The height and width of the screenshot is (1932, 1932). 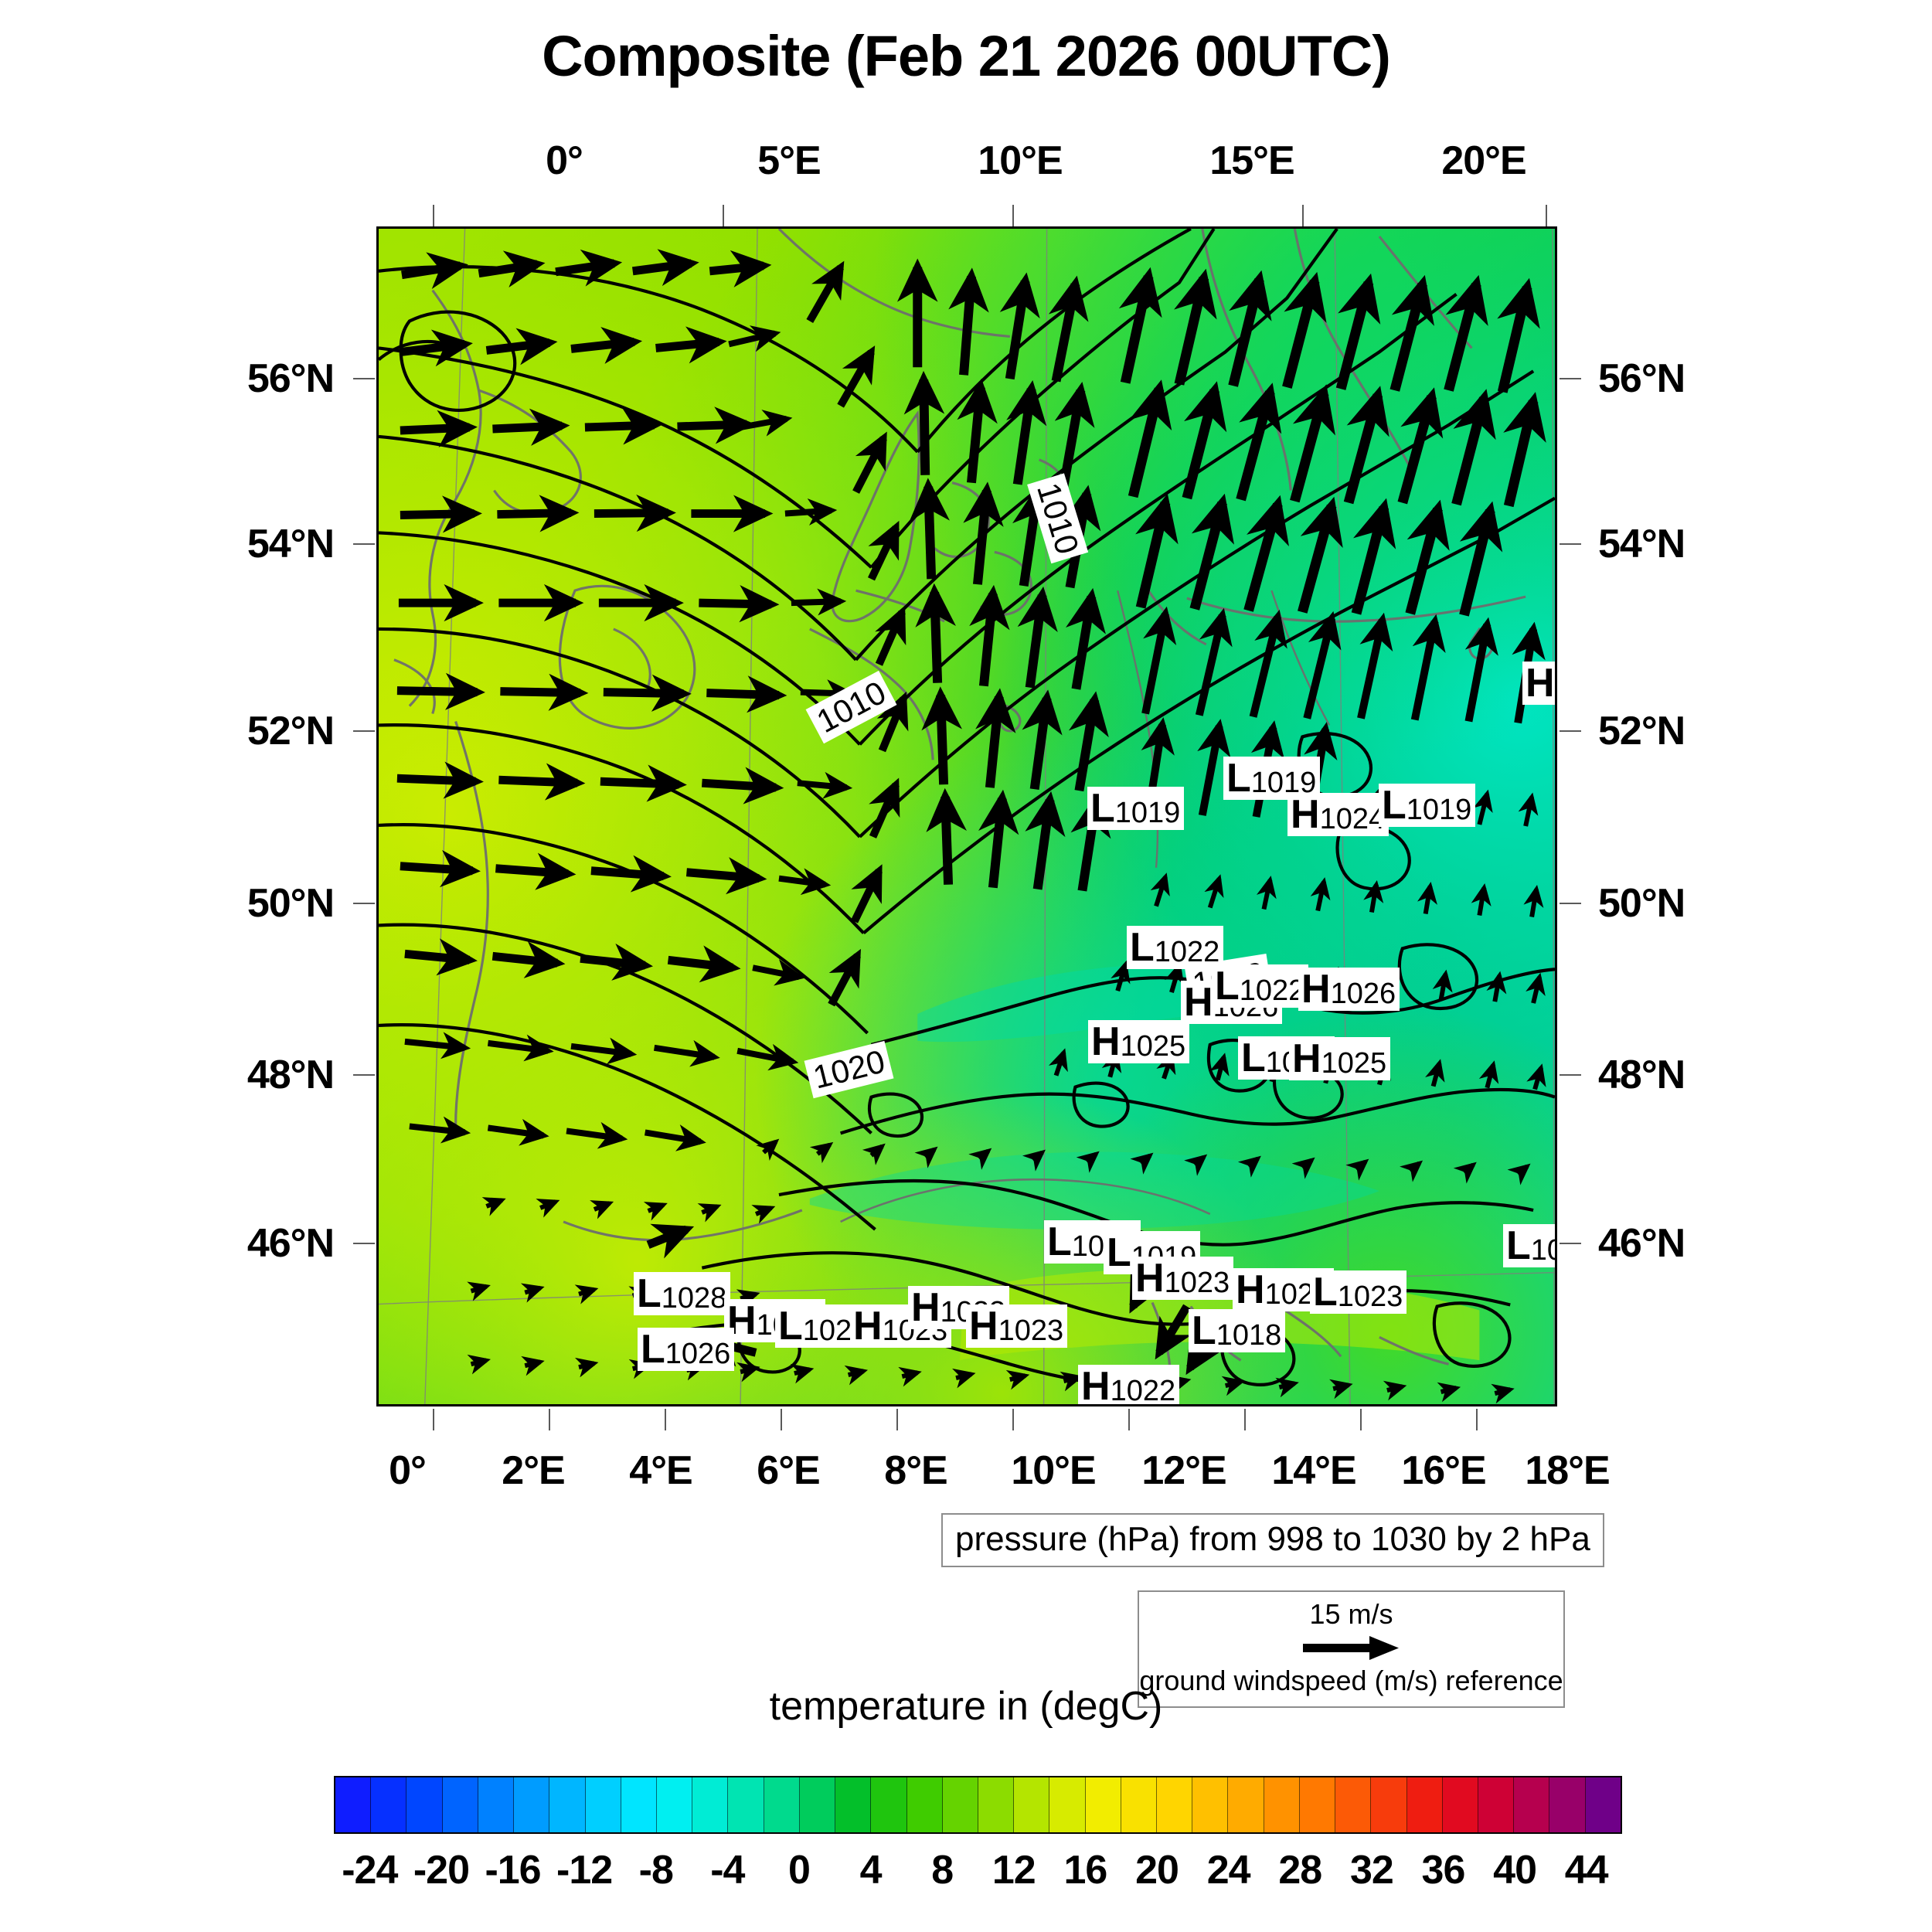 I want to click on extremum-value: 102, so click(x=1542, y=1250).